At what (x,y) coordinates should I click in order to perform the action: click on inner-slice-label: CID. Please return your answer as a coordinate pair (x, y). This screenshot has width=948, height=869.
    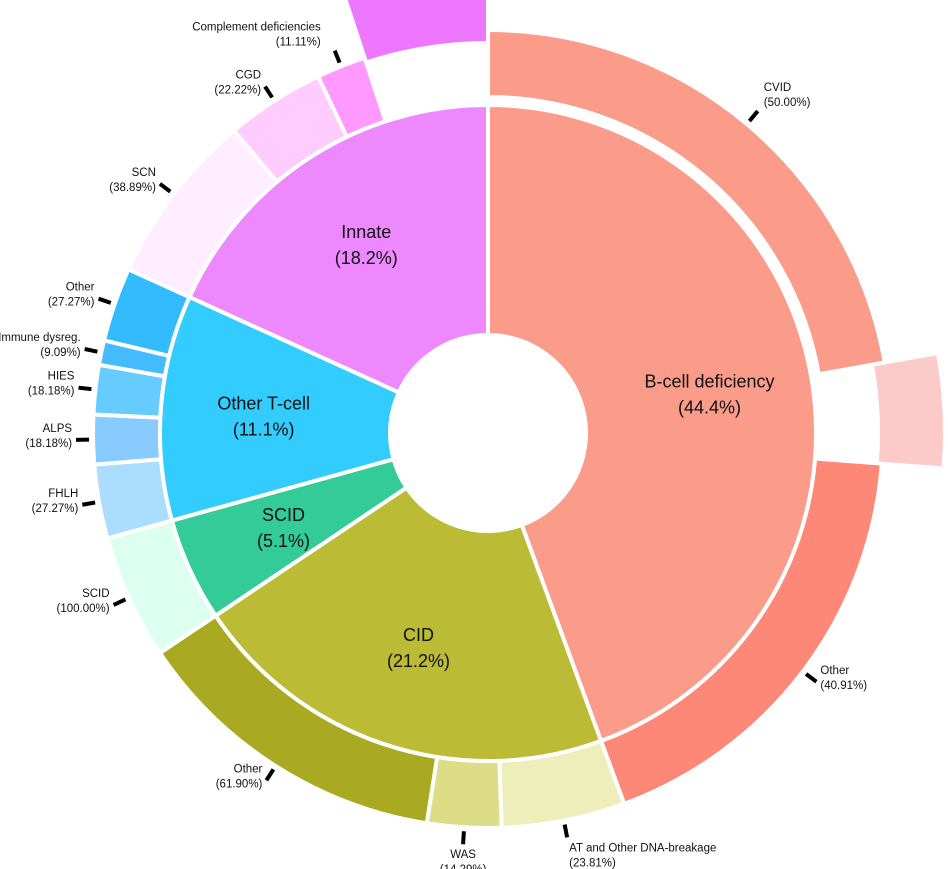
    Looking at the image, I should click on (418, 635).